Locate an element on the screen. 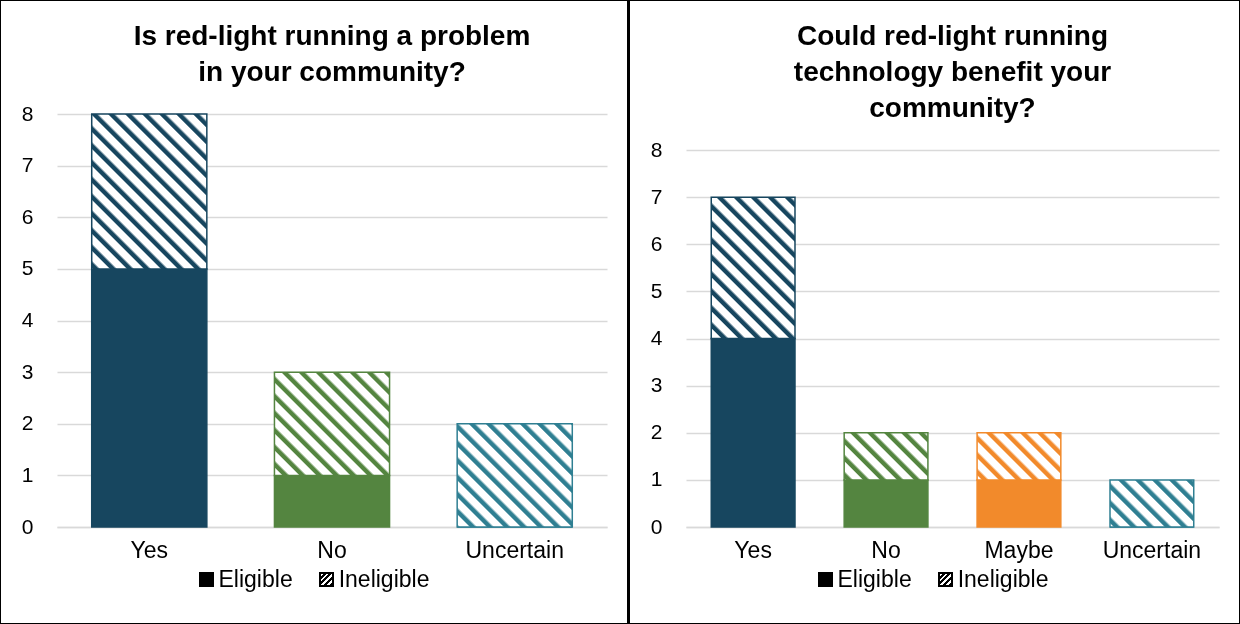 This screenshot has height=624, width=1240. x-tick-label: Maybe is located at coordinates (1019, 549).